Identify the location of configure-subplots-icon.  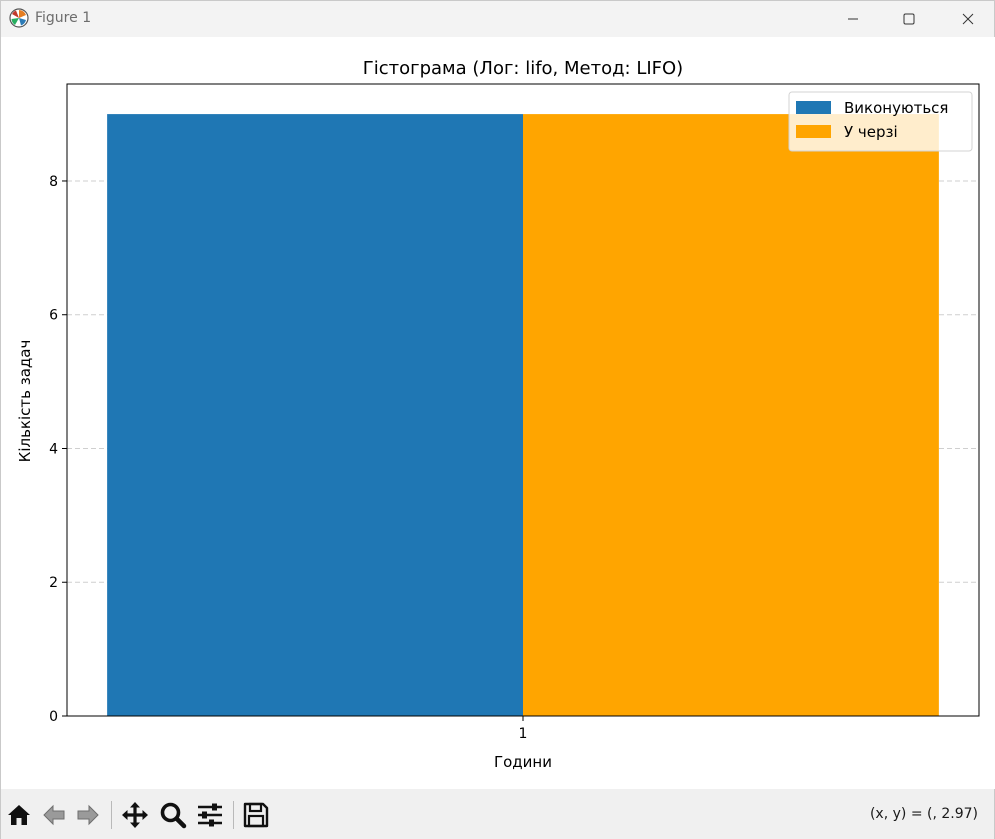
(210, 815).